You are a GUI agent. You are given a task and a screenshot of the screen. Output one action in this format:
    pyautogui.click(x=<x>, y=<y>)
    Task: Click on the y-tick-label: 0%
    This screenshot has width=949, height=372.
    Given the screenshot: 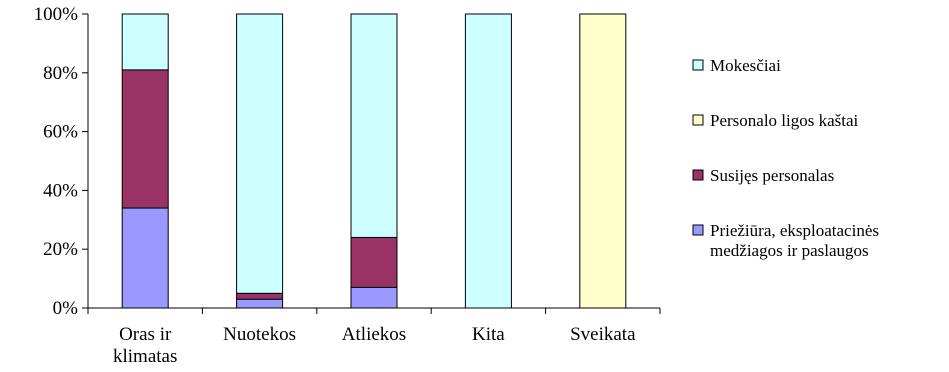 What is the action you would take?
    pyautogui.click(x=66, y=308)
    